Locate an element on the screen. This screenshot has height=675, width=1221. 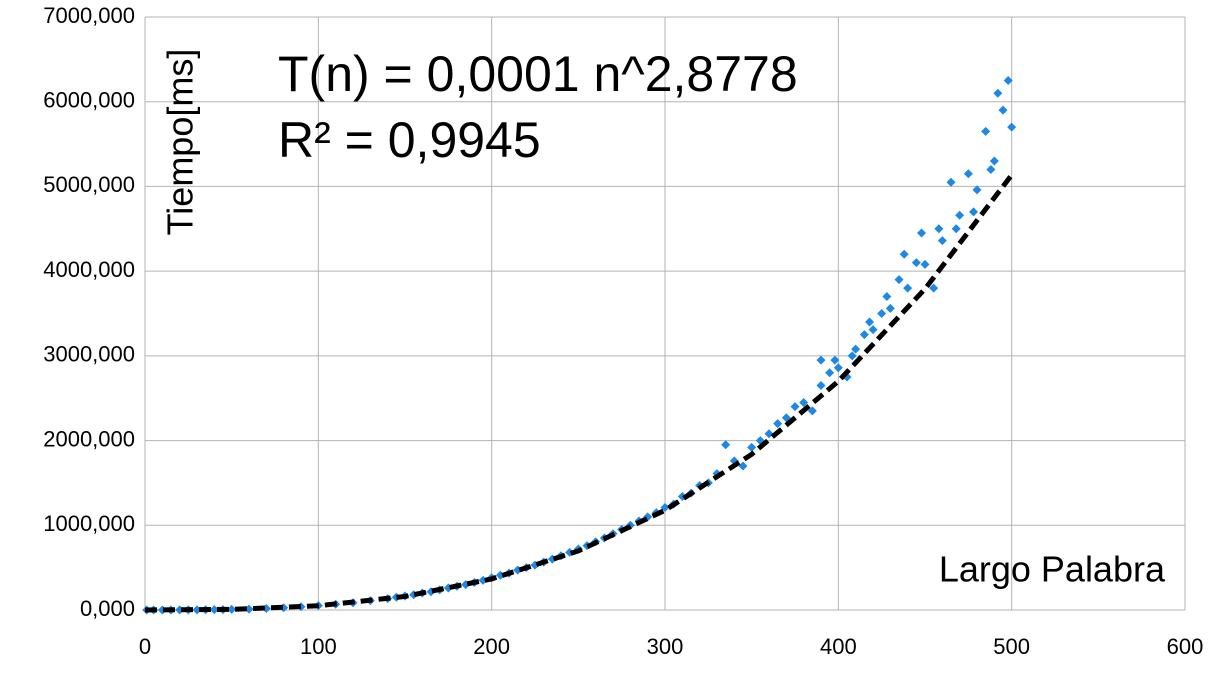
x-tick-label: 600 is located at coordinates (1185, 646).